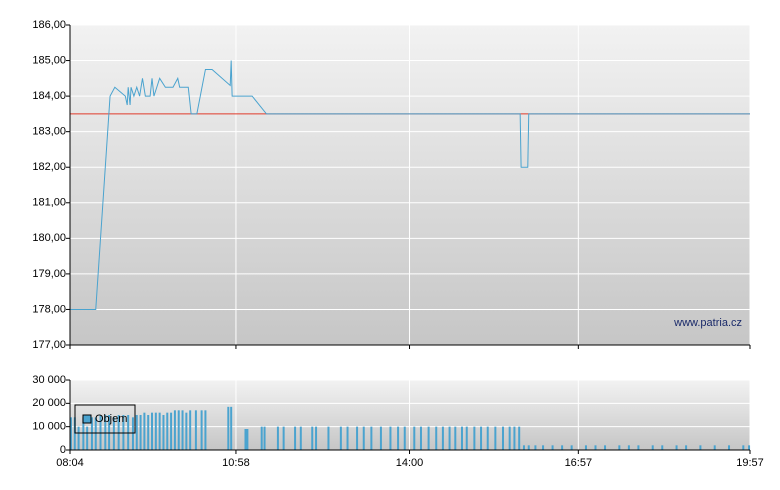 Image resolution: width=780 pixels, height=490 pixels. I want to click on legend-box, so click(105, 419).